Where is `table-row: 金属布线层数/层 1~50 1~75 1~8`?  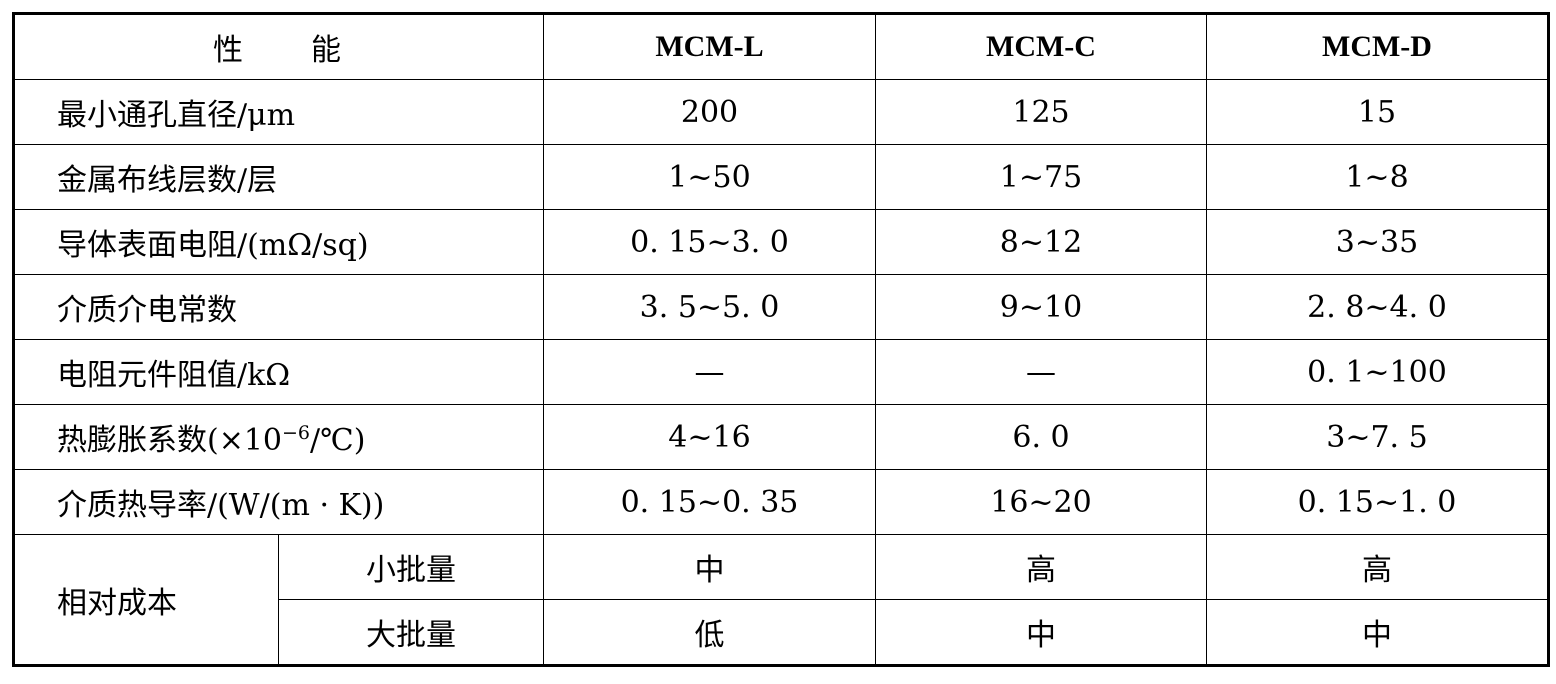 table-row: 金属布线层数/层 1~50 1~75 1~8 is located at coordinates (781, 177).